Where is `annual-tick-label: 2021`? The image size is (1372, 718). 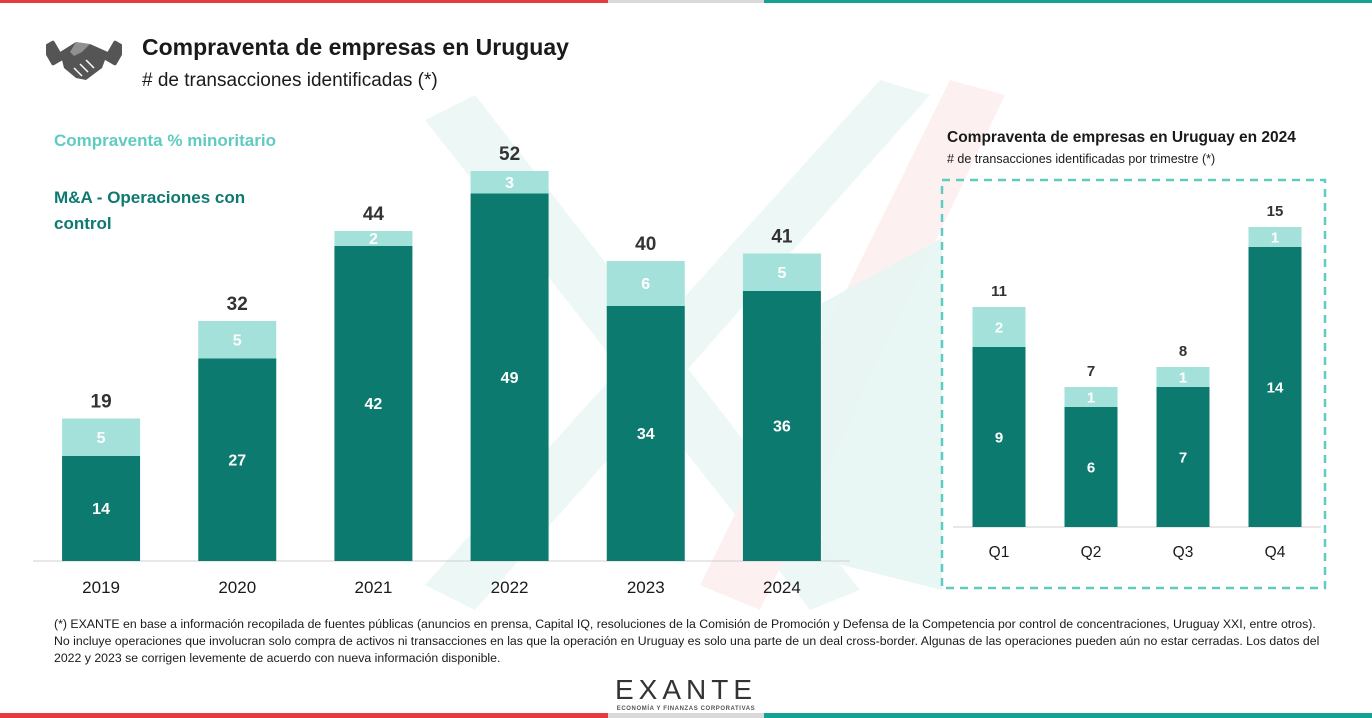 annual-tick-label: 2021 is located at coordinates (374, 587).